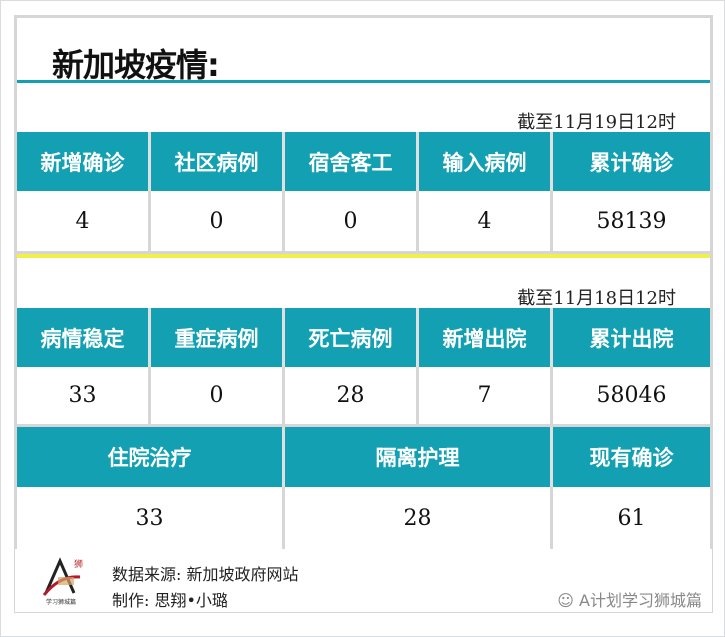 This screenshot has width=725, height=637. What do you see at coordinates (631, 337) in the screenshot?
I see `header-cell: 累计出院` at bounding box center [631, 337].